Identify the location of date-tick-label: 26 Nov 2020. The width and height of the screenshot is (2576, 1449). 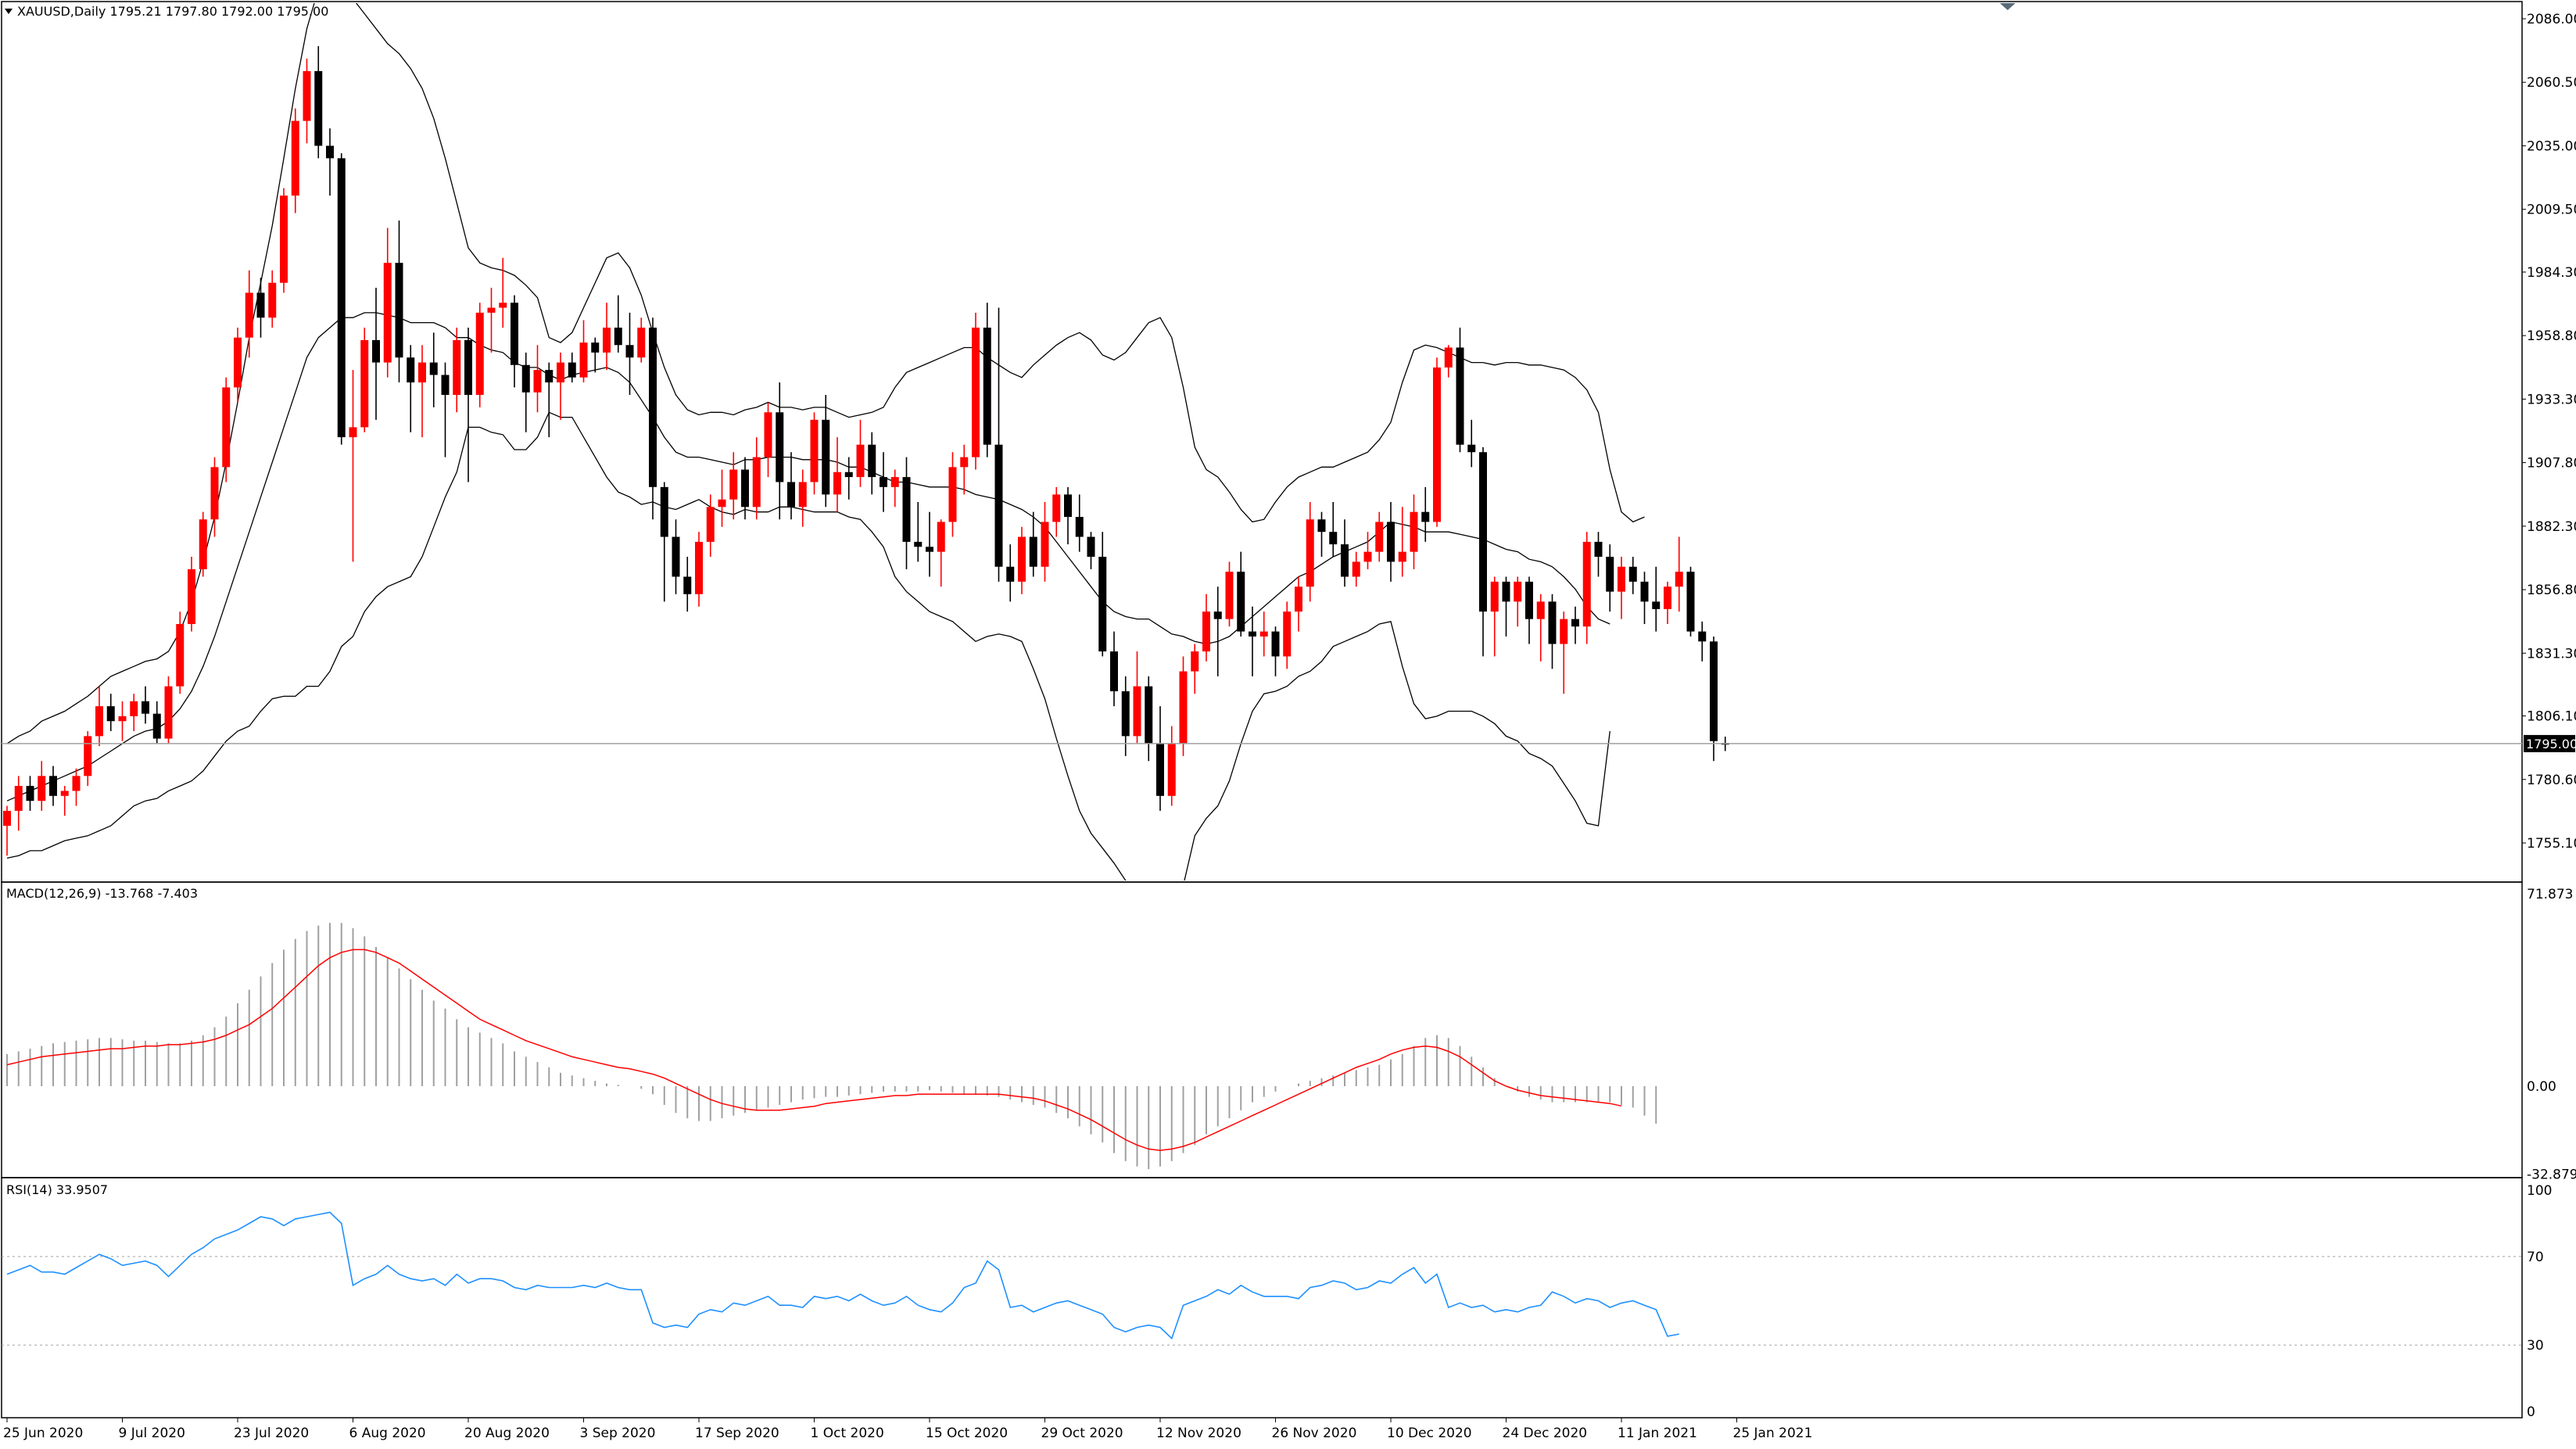
(1314, 1433).